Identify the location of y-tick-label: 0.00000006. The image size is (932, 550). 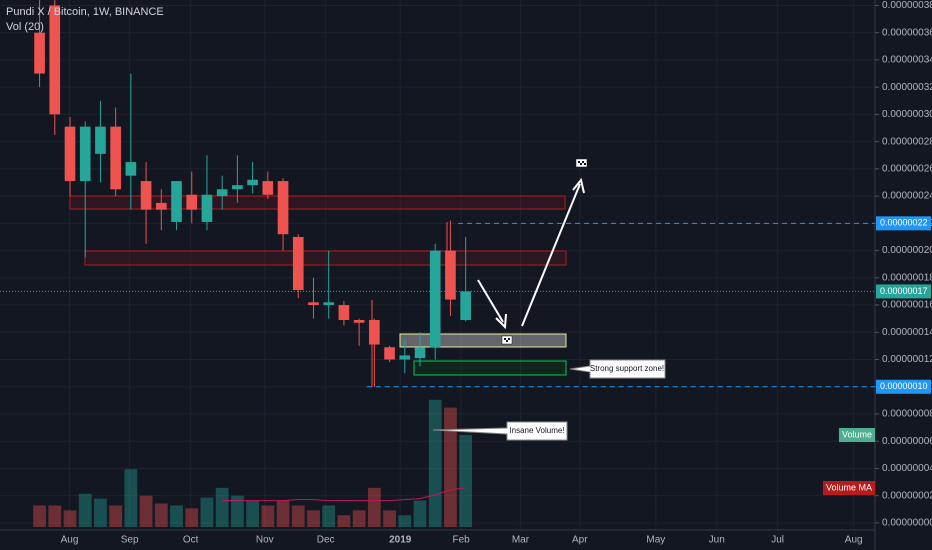
(907, 441).